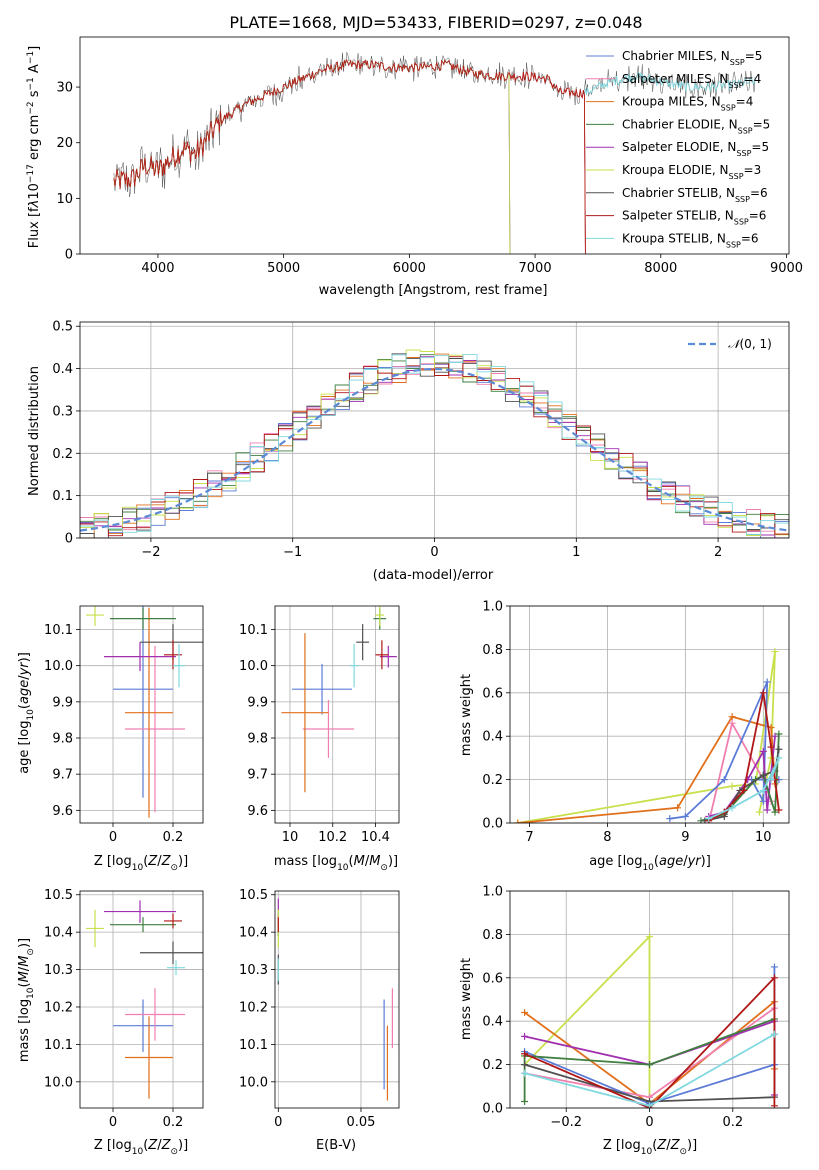 This screenshot has width=819, height=1170. Describe the element at coordinates (157, 268) in the screenshot. I see `x-tick-label: 4000` at that location.